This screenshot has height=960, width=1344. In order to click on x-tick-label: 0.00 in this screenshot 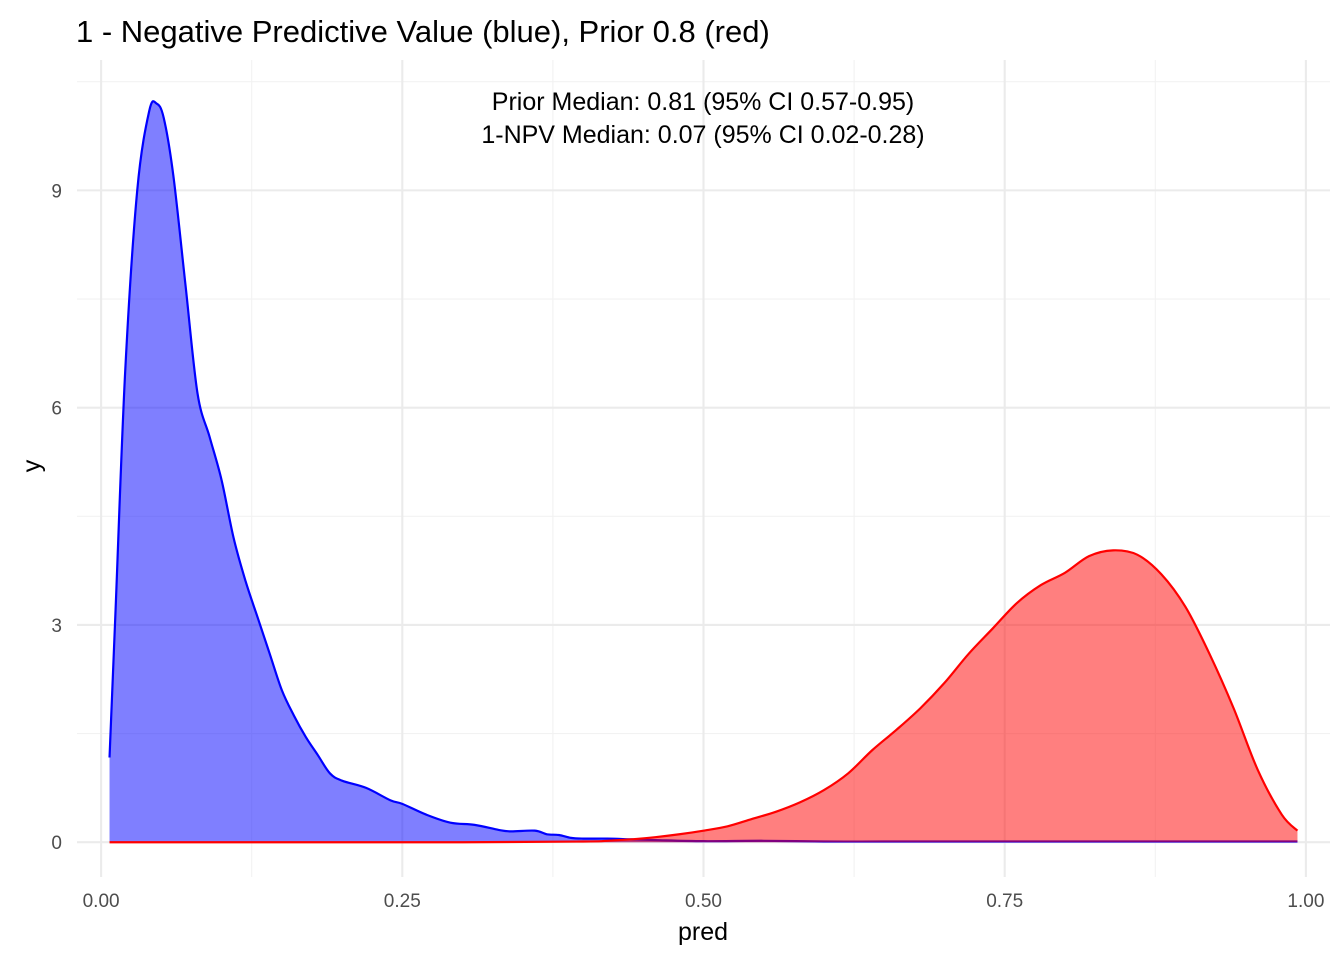, I will do `click(101, 901)`.